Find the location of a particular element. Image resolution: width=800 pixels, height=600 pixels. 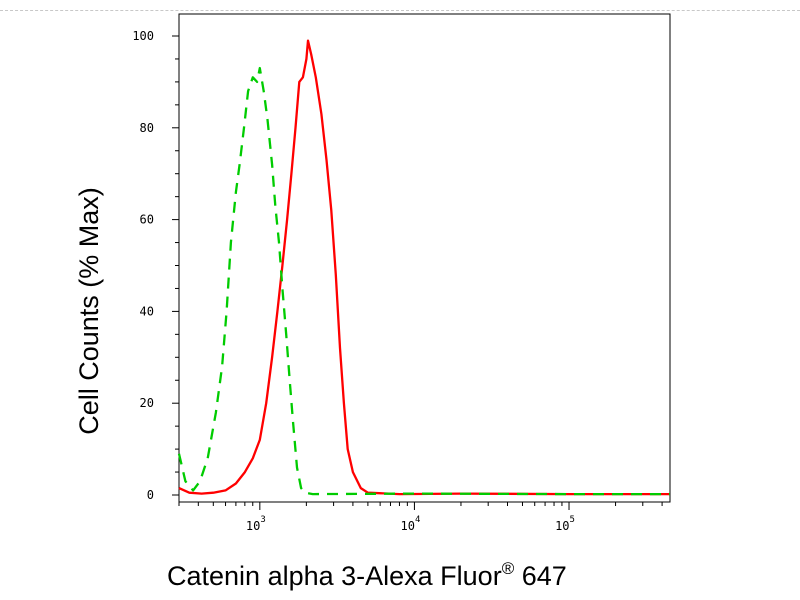

x-tick-label: 10⁴ is located at coordinates (410, 524).